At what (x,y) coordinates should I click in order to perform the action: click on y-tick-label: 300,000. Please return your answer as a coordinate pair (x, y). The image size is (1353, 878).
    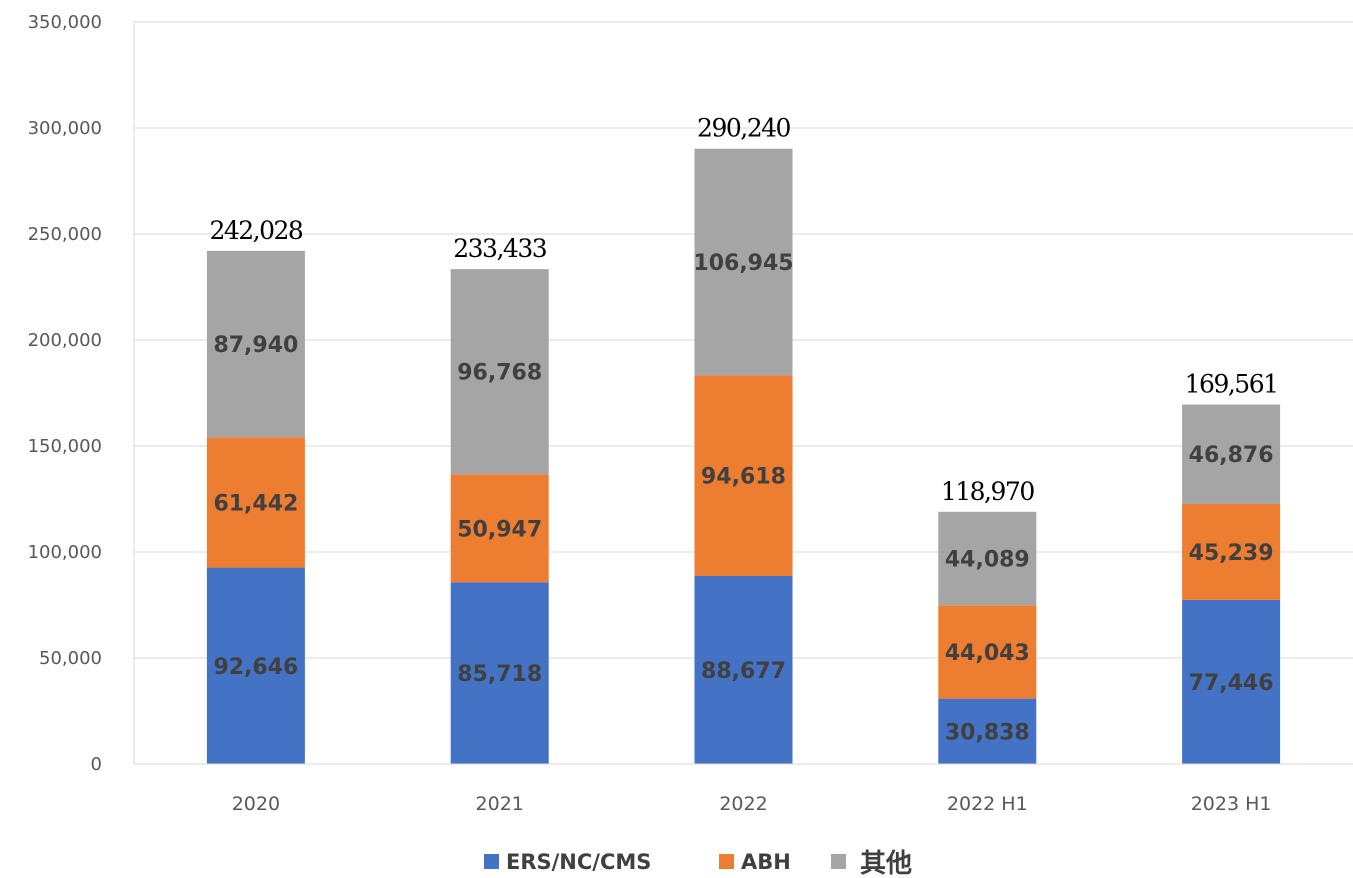
    Looking at the image, I should click on (65, 128).